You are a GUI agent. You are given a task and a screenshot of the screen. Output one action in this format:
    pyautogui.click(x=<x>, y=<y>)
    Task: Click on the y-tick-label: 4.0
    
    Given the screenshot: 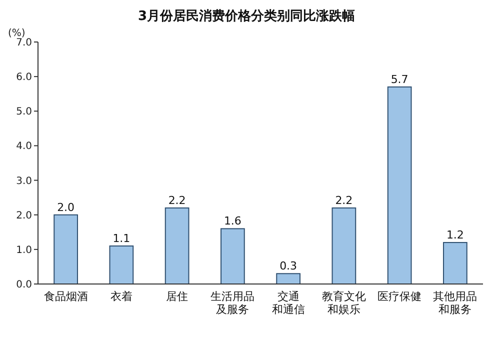 What is the action you would take?
    pyautogui.click(x=24, y=146)
    